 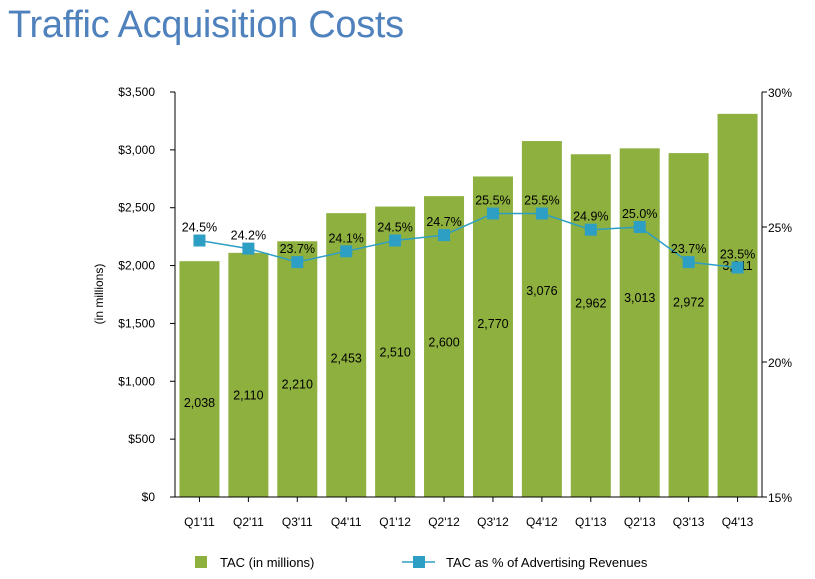 I want to click on bar-value-label: 2,972, so click(x=688, y=302).